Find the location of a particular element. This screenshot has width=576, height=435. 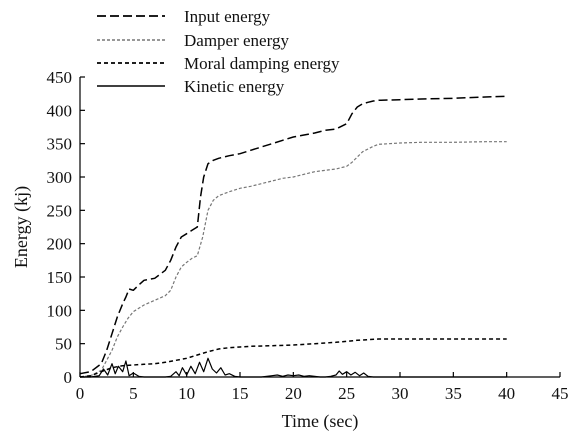

y-ticks: 0 50 100 150 200 250 300 350 400 450 is located at coordinates (66, 227).